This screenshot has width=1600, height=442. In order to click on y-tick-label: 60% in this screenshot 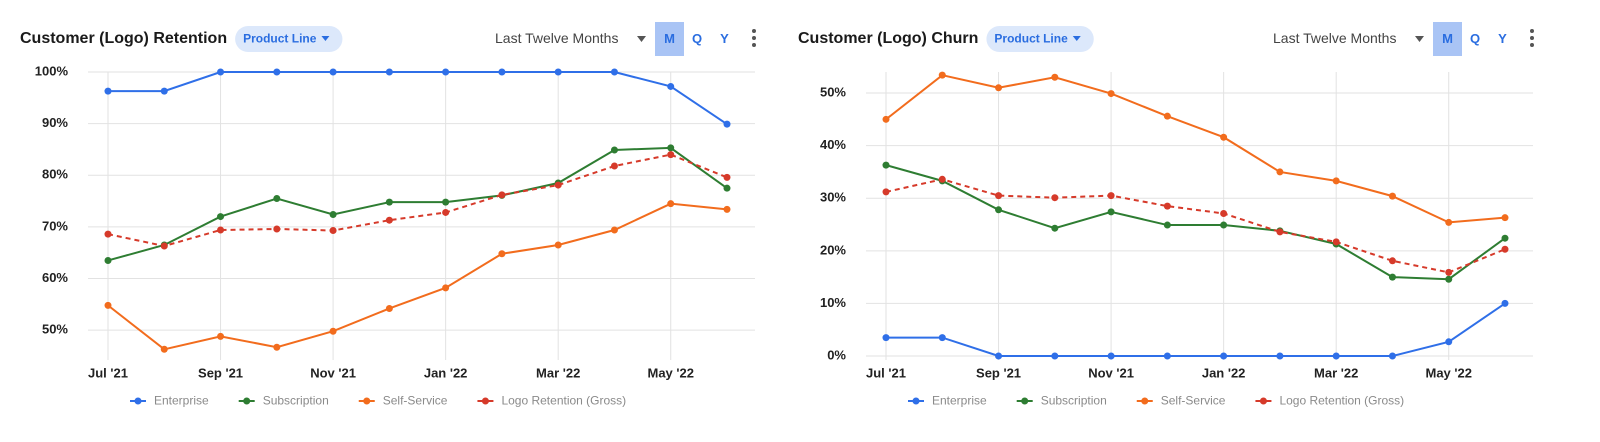, I will do `click(55, 277)`.